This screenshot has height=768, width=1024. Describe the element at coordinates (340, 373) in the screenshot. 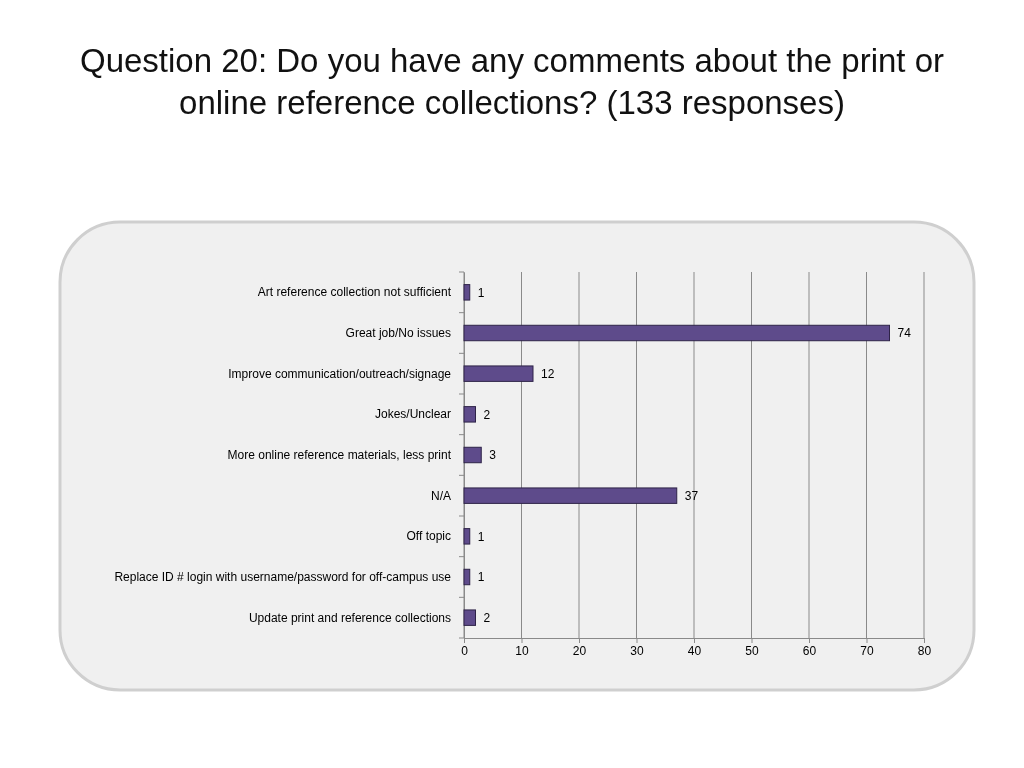

I see `y-tick-label: Improve communication/outreach/signage` at that location.